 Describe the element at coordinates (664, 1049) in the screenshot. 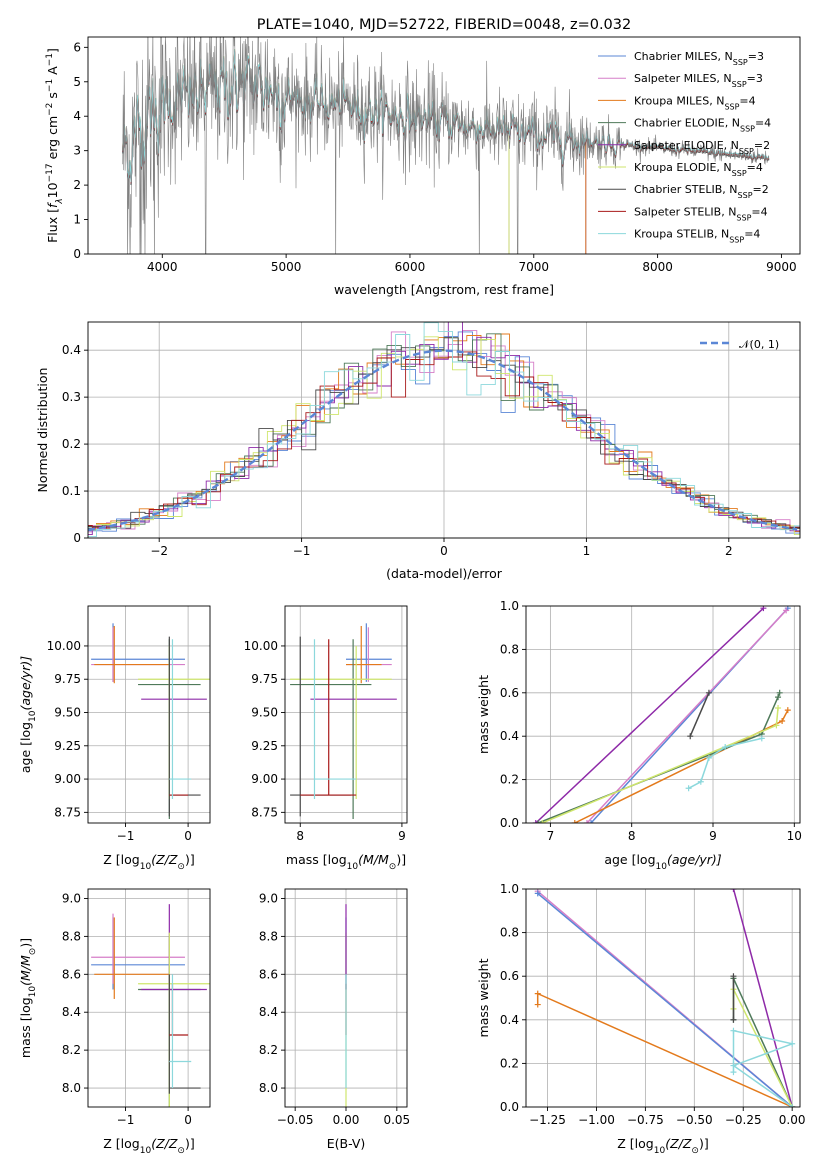

I see `weight_vs_Z-line-kroupa_miles` at that location.